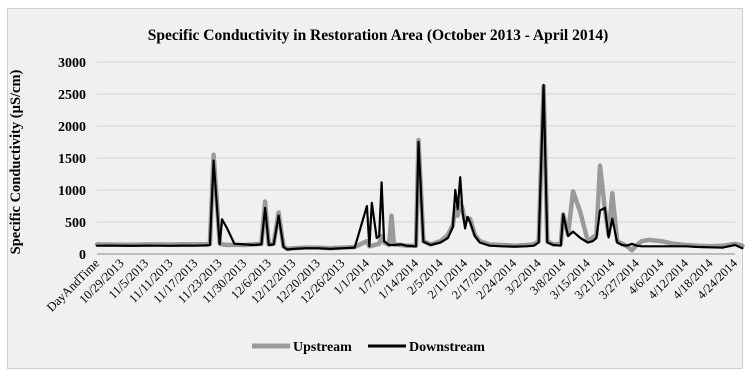 Image resolution: width=752 pixels, height=377 pixels. Describe the element at coordinates (447, 347) in the screenshot. I see `legend-downstream-label: Downstream` at that location.